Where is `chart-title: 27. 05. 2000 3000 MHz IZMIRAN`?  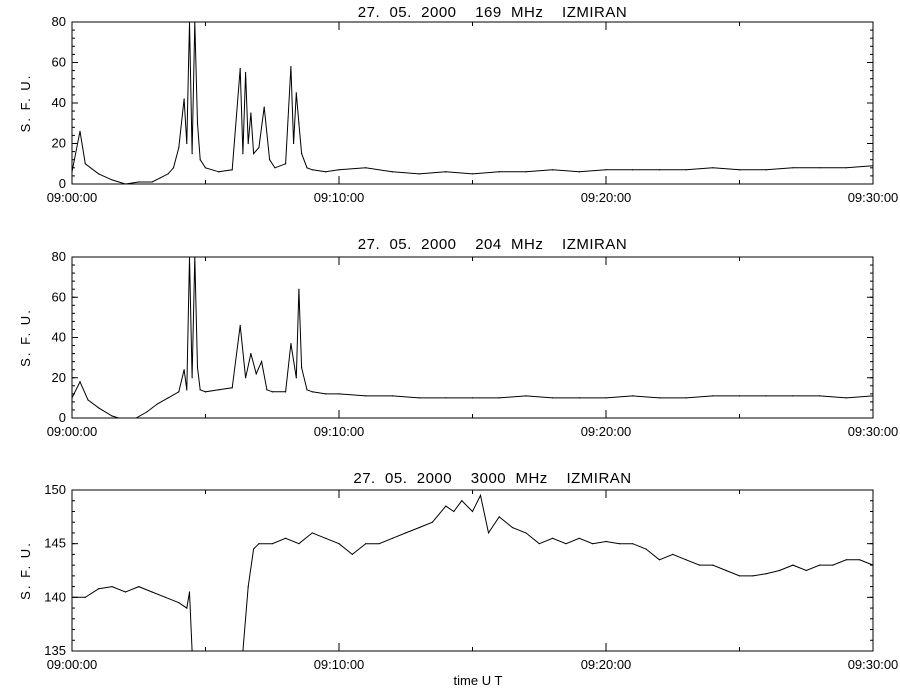
chart-title: 27. 05. 2000 3000 MHz IZMIRAN is located at coordinates (492, 478).